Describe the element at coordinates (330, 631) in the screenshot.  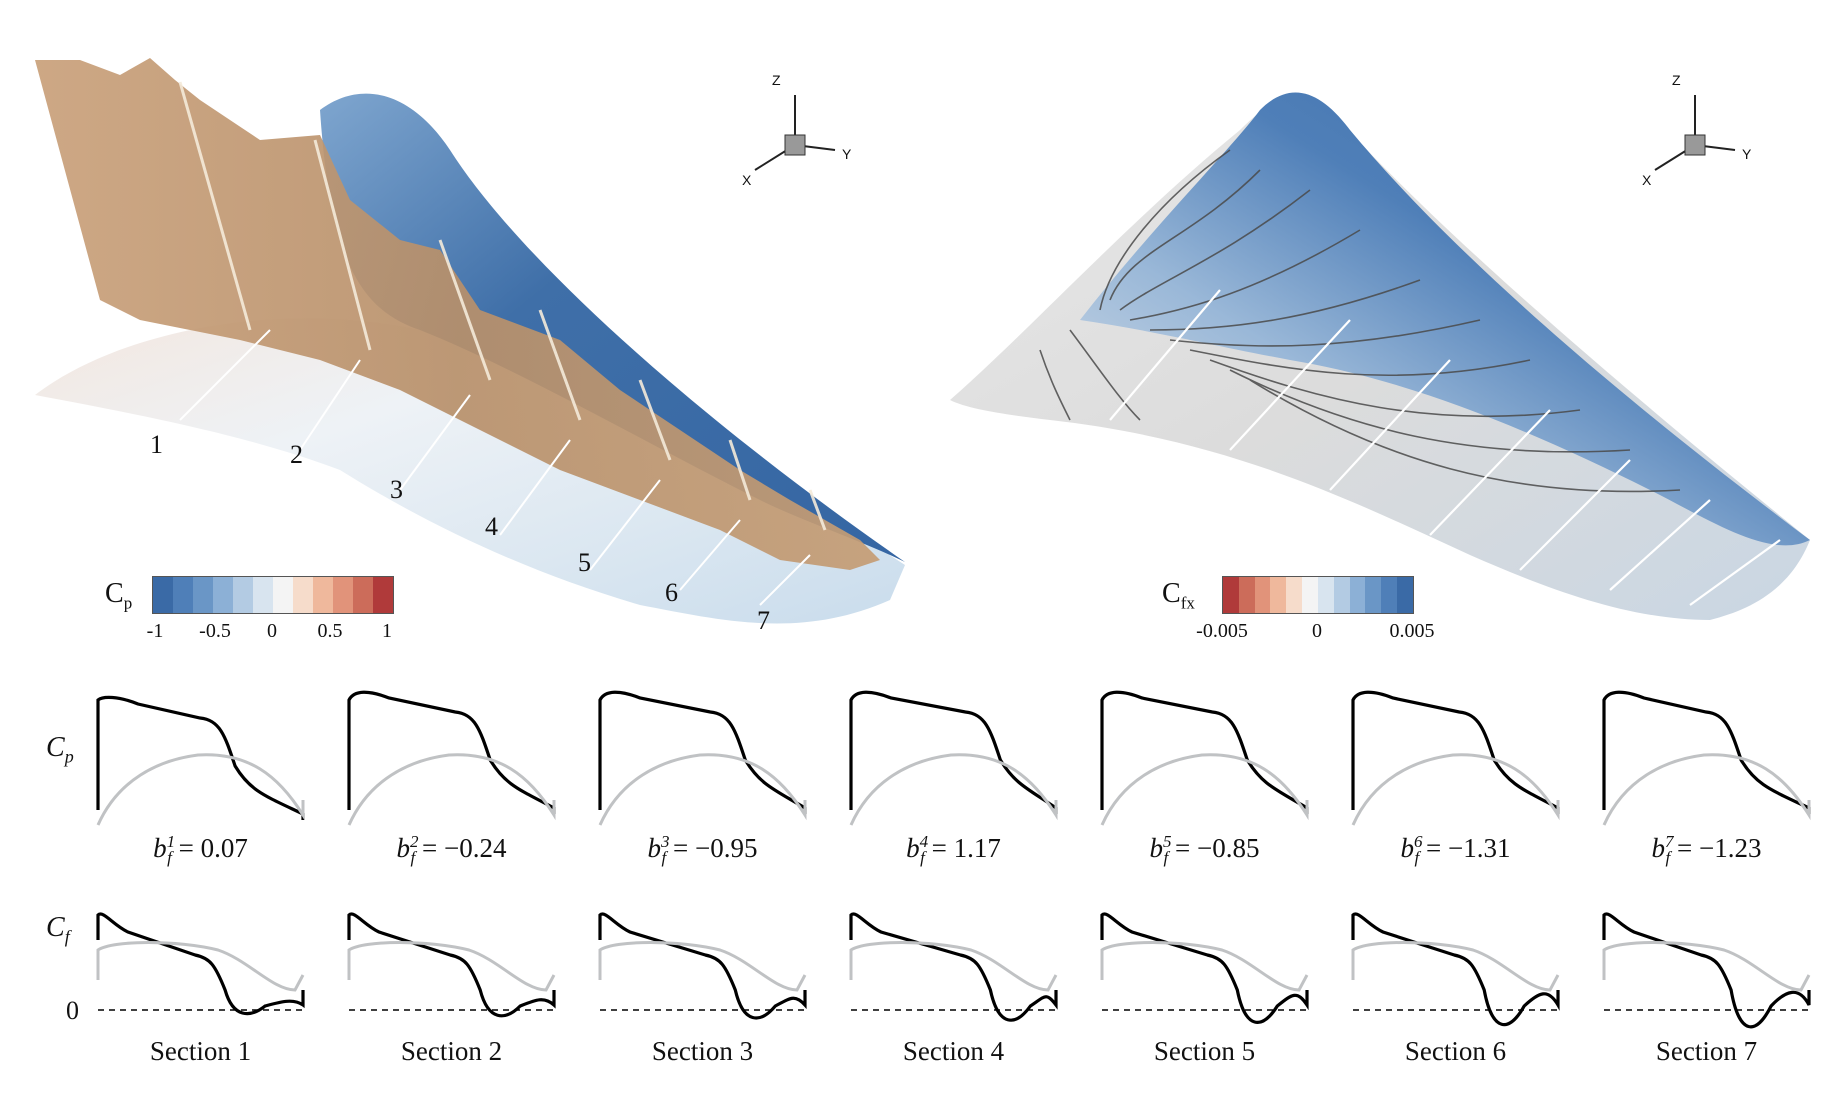
I see `cp-tick: 0.5` at that location.